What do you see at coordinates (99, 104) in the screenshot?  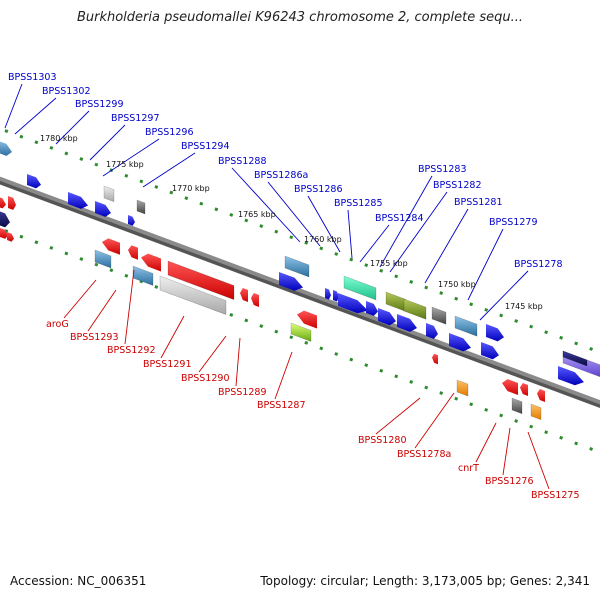 I see `gene-label-BPSS1299: BPSS1299` at bounding box center [99, 104].